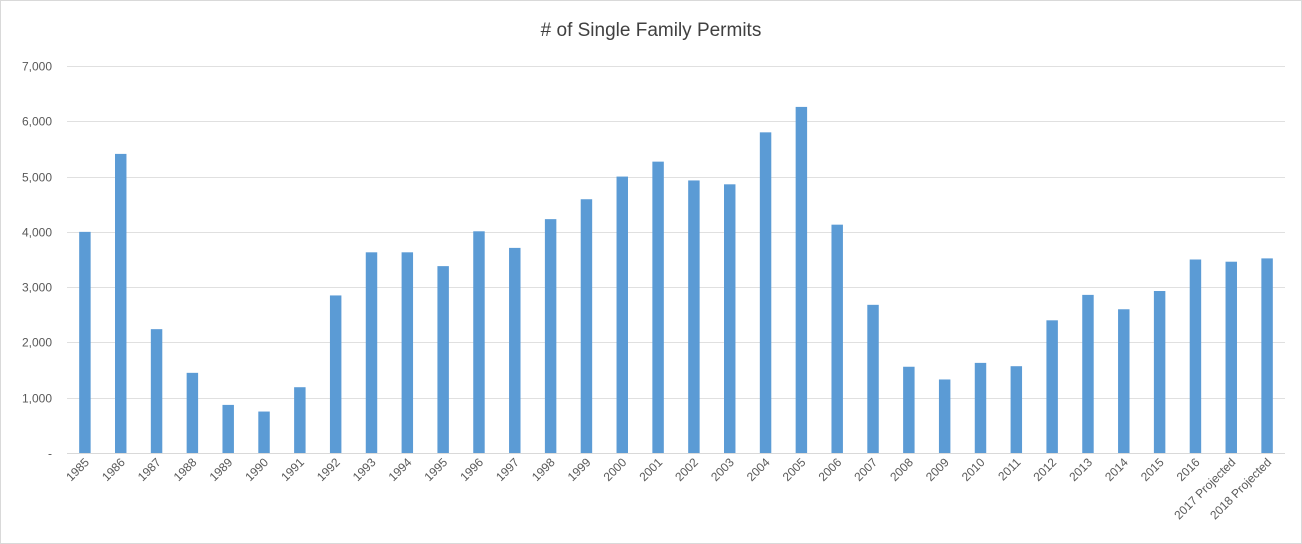 This screenshot has width=1302, height=544. I want to click on bar-2003, so click(730, 318).